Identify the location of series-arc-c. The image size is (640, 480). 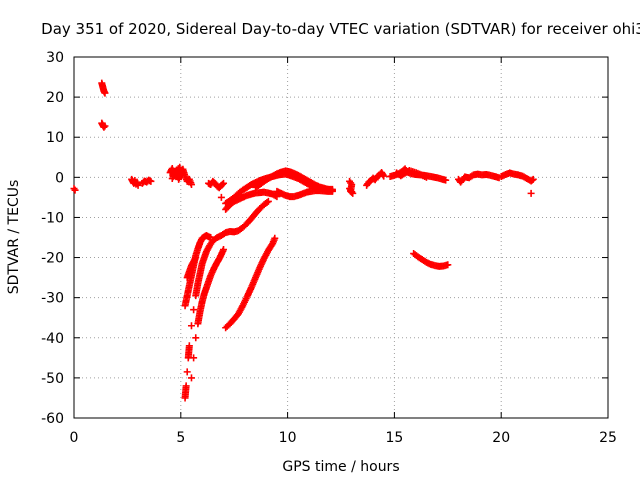
(294, 181).